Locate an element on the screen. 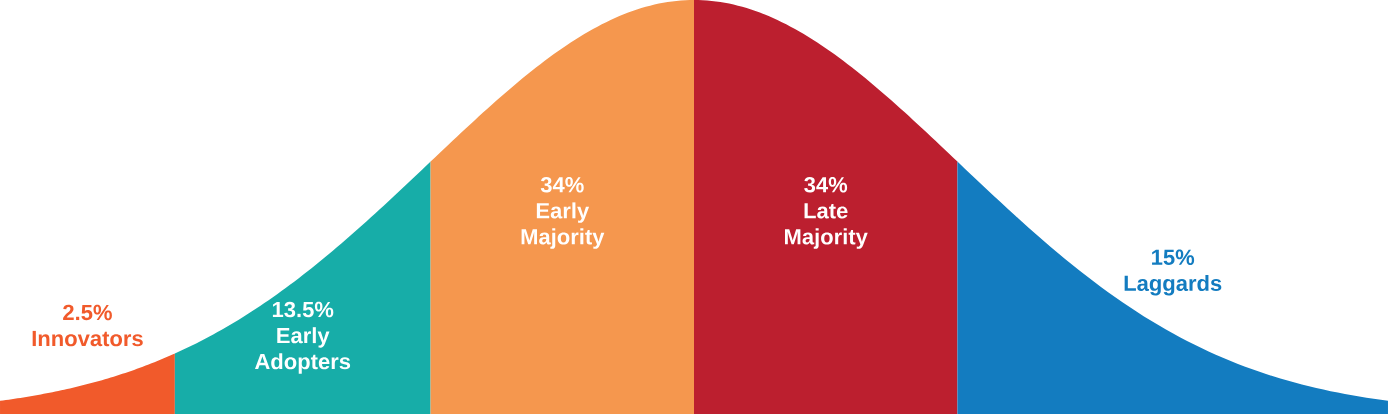 Image resolution: width=1388 pixels, height=414 pixels. category-label: Innovators is located at coordinates (87, 338).